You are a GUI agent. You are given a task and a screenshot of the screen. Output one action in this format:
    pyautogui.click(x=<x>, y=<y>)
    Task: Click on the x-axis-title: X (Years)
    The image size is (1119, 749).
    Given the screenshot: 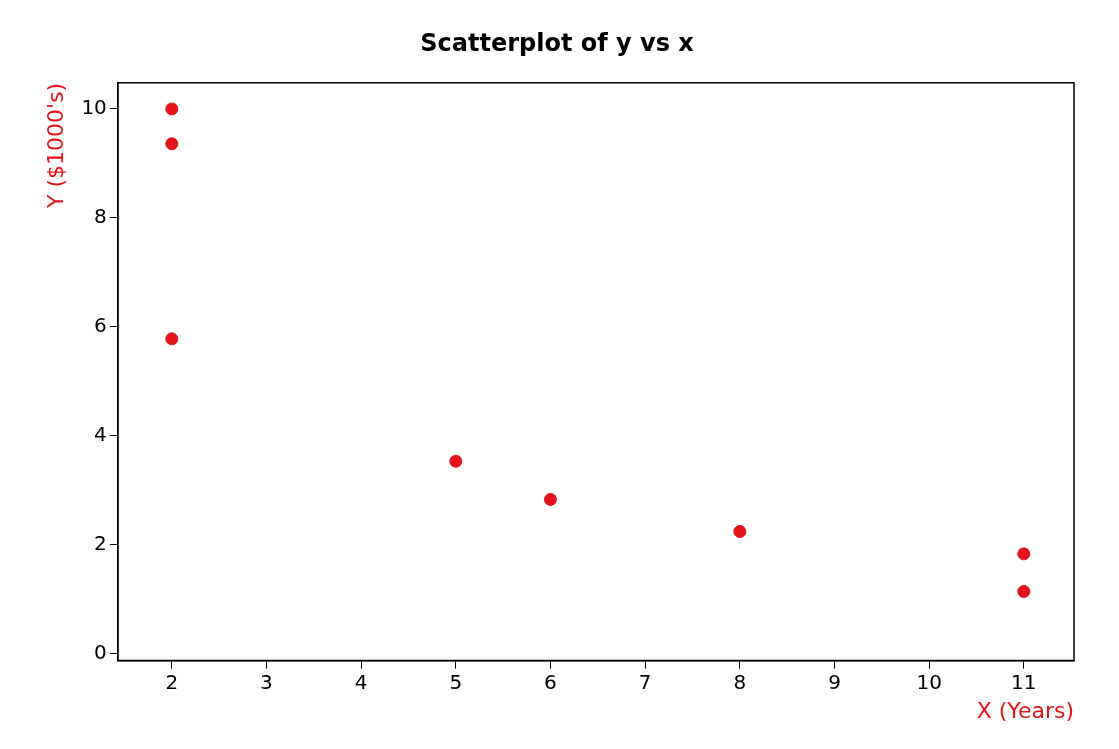 What is the action you would take?
    pyautogui.click(x=1025, y=710)
    